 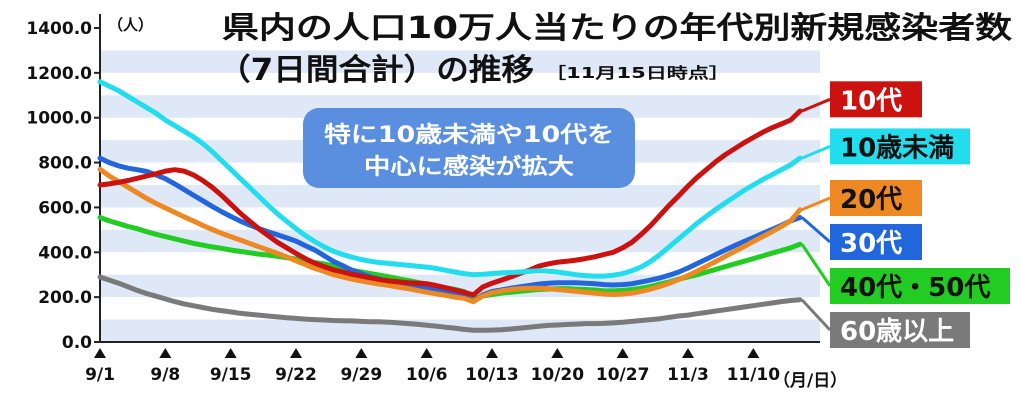 I want to click on x-tick-label: 9/29, so click(x=361, y=375).